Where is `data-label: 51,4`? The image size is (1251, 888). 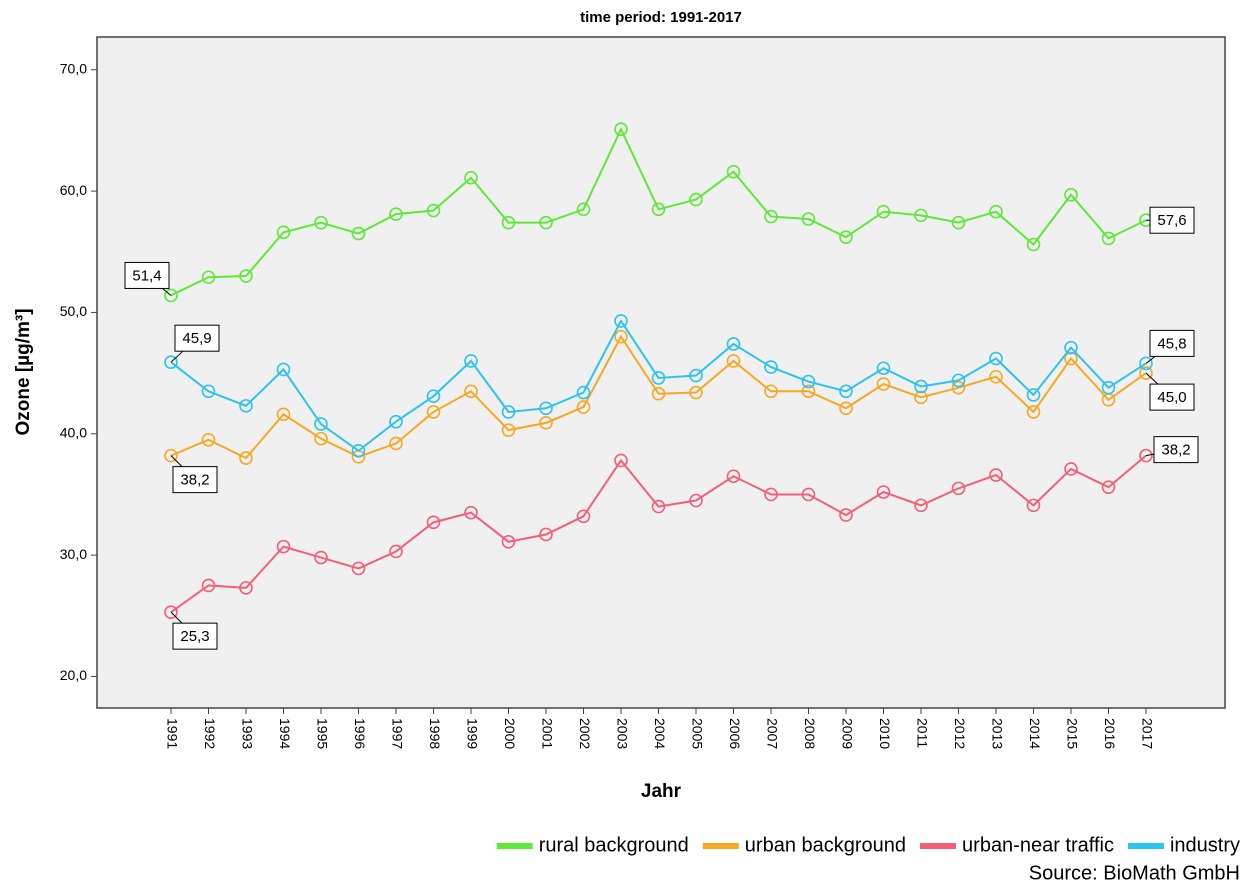
data-label: 51,4 is located at coordinates (146, 275).